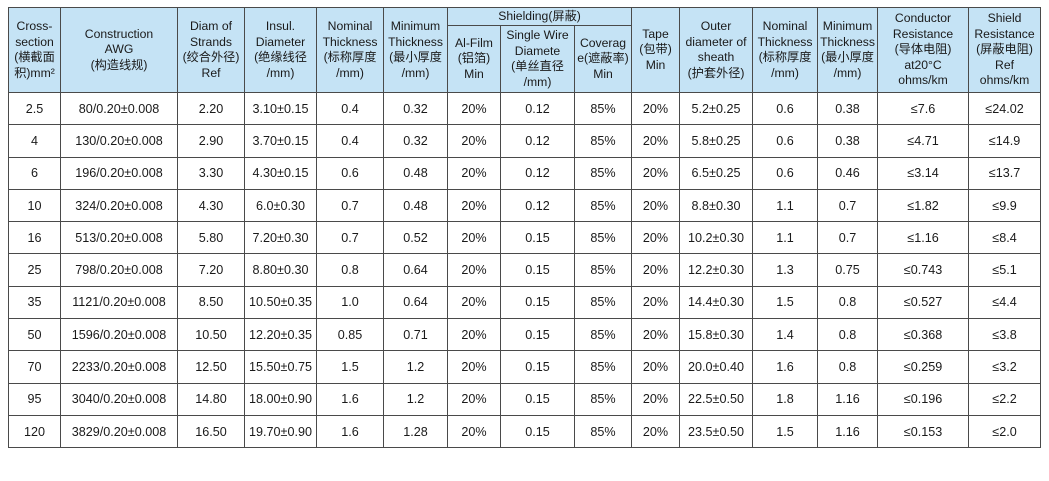  Describe the element at coordinates (415, 57) in the screenshot. I see `header-line: (最小厚度` at that location.